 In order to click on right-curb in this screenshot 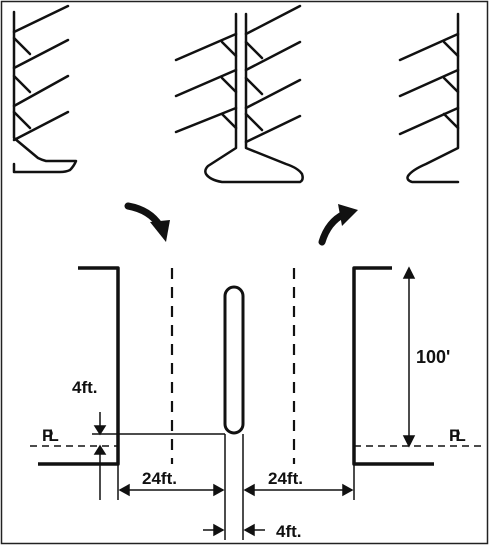, I will do `click(393, 366)`.